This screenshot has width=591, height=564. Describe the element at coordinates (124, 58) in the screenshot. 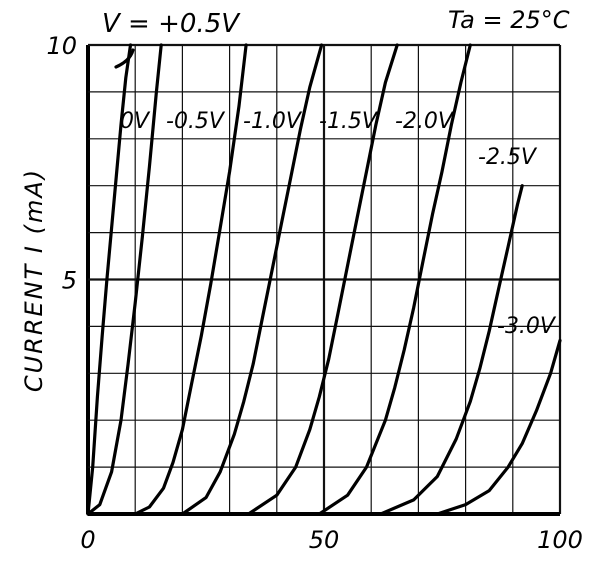

I see `top-left-label-leader` at that location.